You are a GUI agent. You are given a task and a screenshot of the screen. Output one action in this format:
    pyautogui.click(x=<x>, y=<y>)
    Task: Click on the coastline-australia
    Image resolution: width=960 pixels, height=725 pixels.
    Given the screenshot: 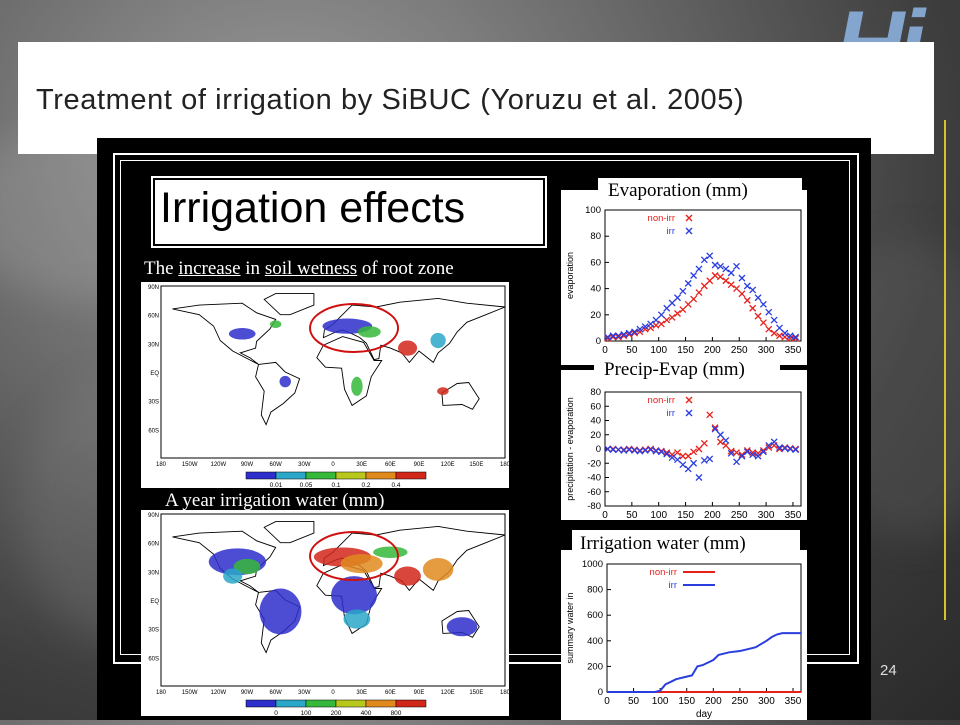 What is the action you would take?
    pyautogui.click(x=460, y=396)
    